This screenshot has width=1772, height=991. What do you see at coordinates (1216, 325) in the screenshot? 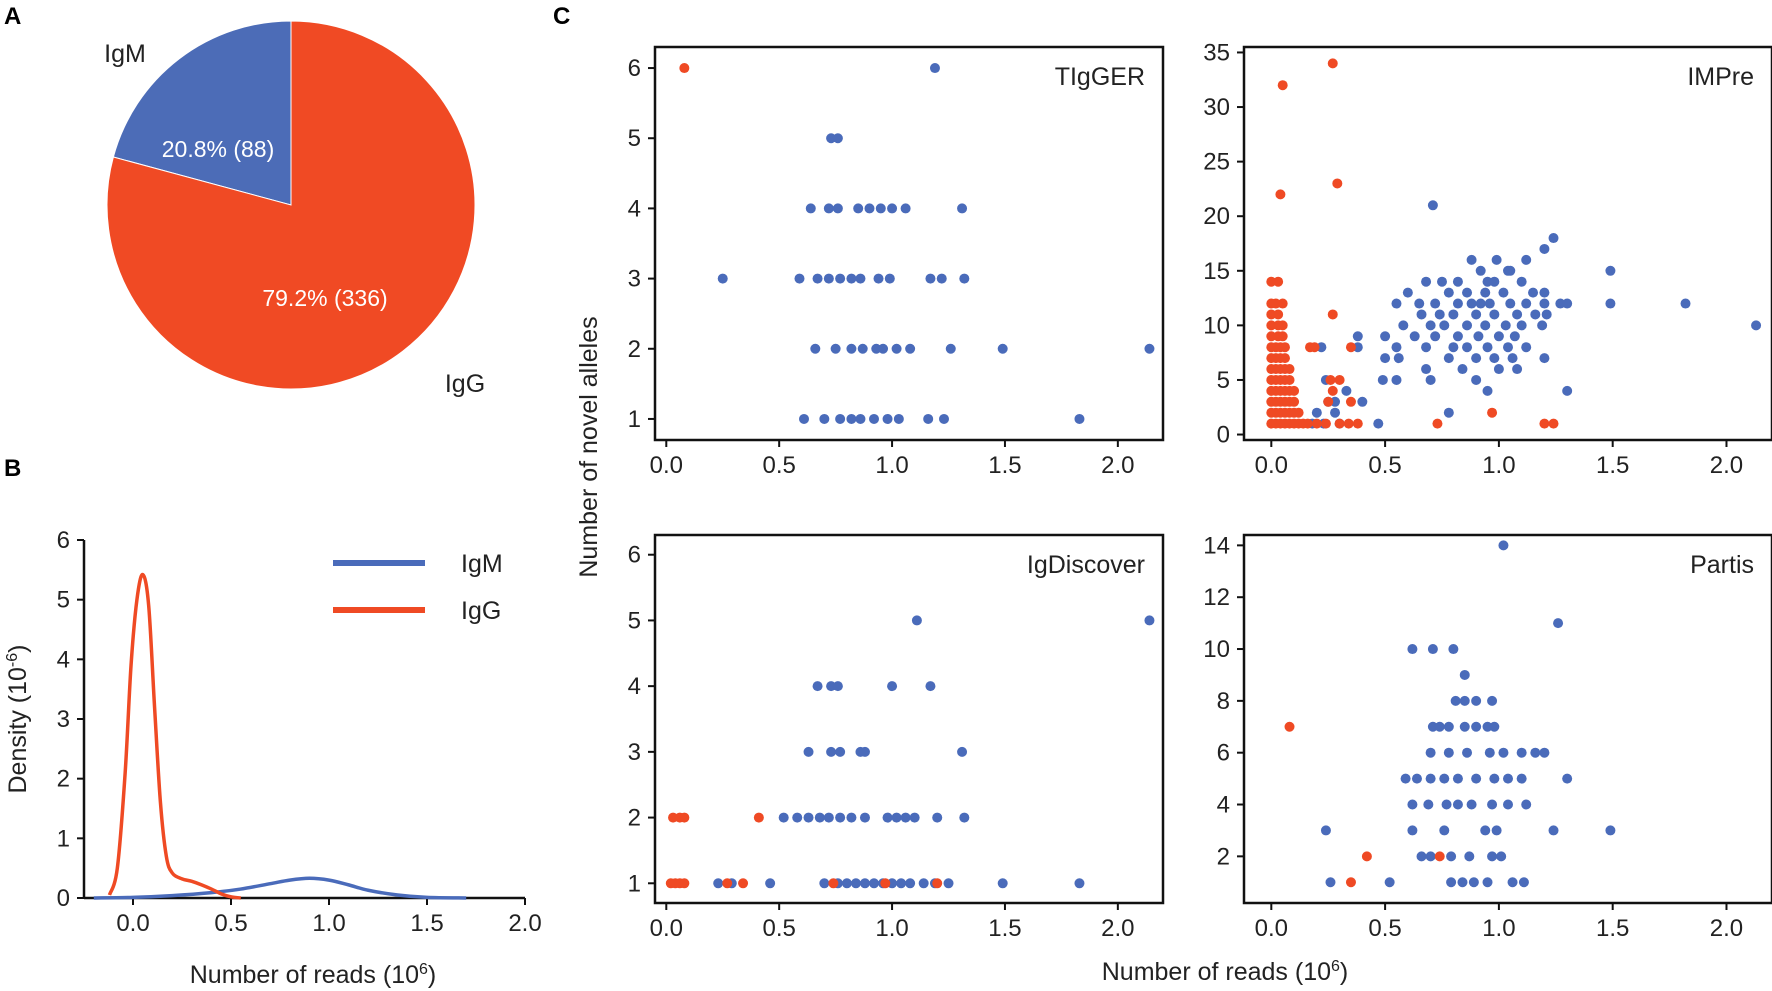
I see `y-tick-label: 10` at bounding box center [1216, 325].